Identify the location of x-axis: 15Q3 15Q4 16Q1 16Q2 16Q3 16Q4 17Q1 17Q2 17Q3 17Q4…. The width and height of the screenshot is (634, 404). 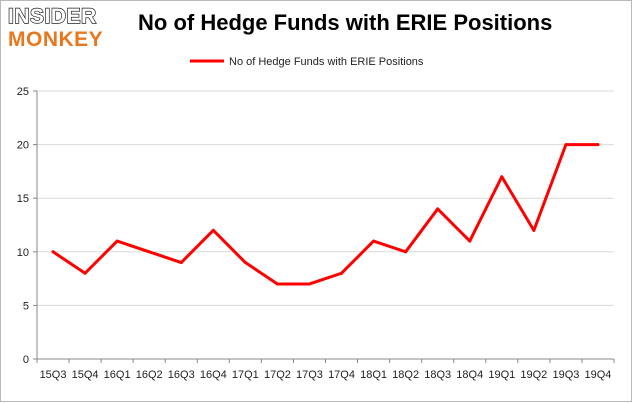
(325, 369).